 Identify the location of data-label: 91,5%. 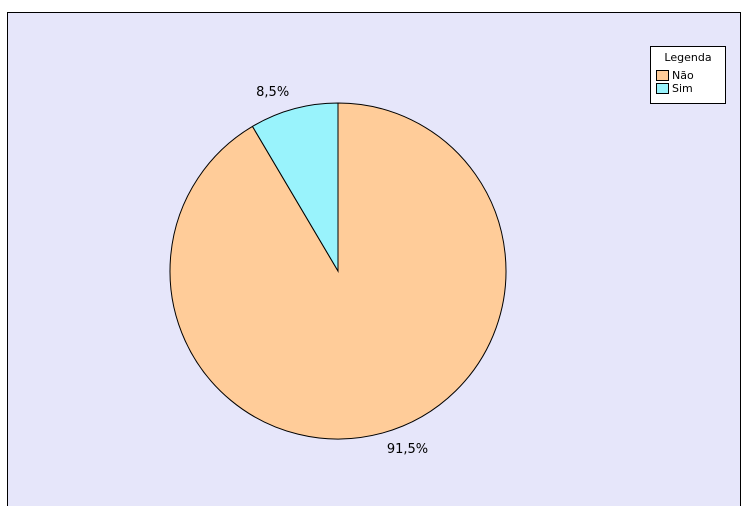
(407, 449).